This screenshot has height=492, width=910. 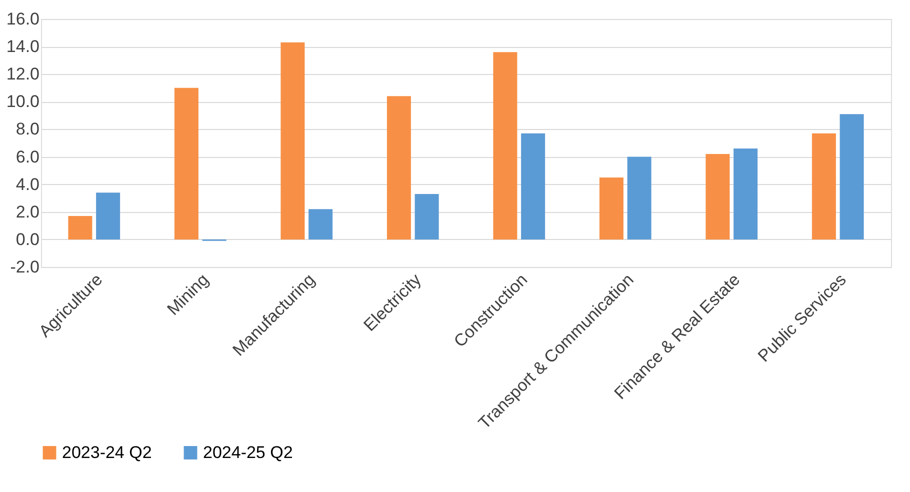 What do you see at coordinates (107, 452) in the screenshot?
I see `legend-label: 2023-24 Q2` at bounding box center [107, 452].